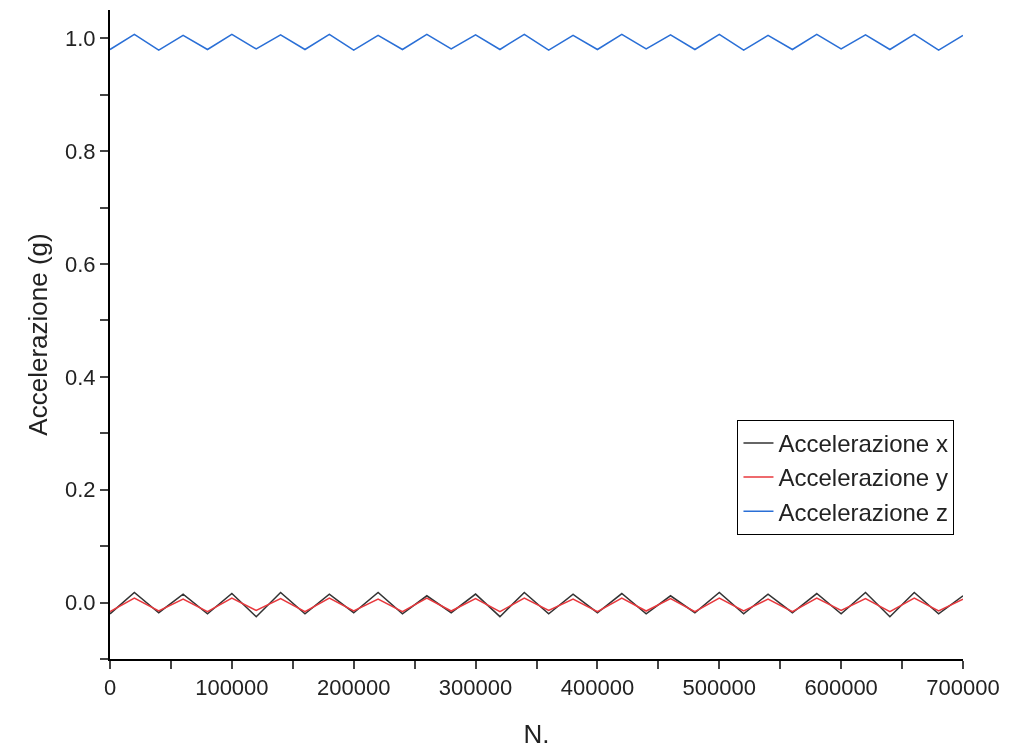 The width and height of the screenshot is (1013, 749). Describe the element at coordinates (80, 377) in the screenshot. I see `y-tick-label: 0.4` at that location.